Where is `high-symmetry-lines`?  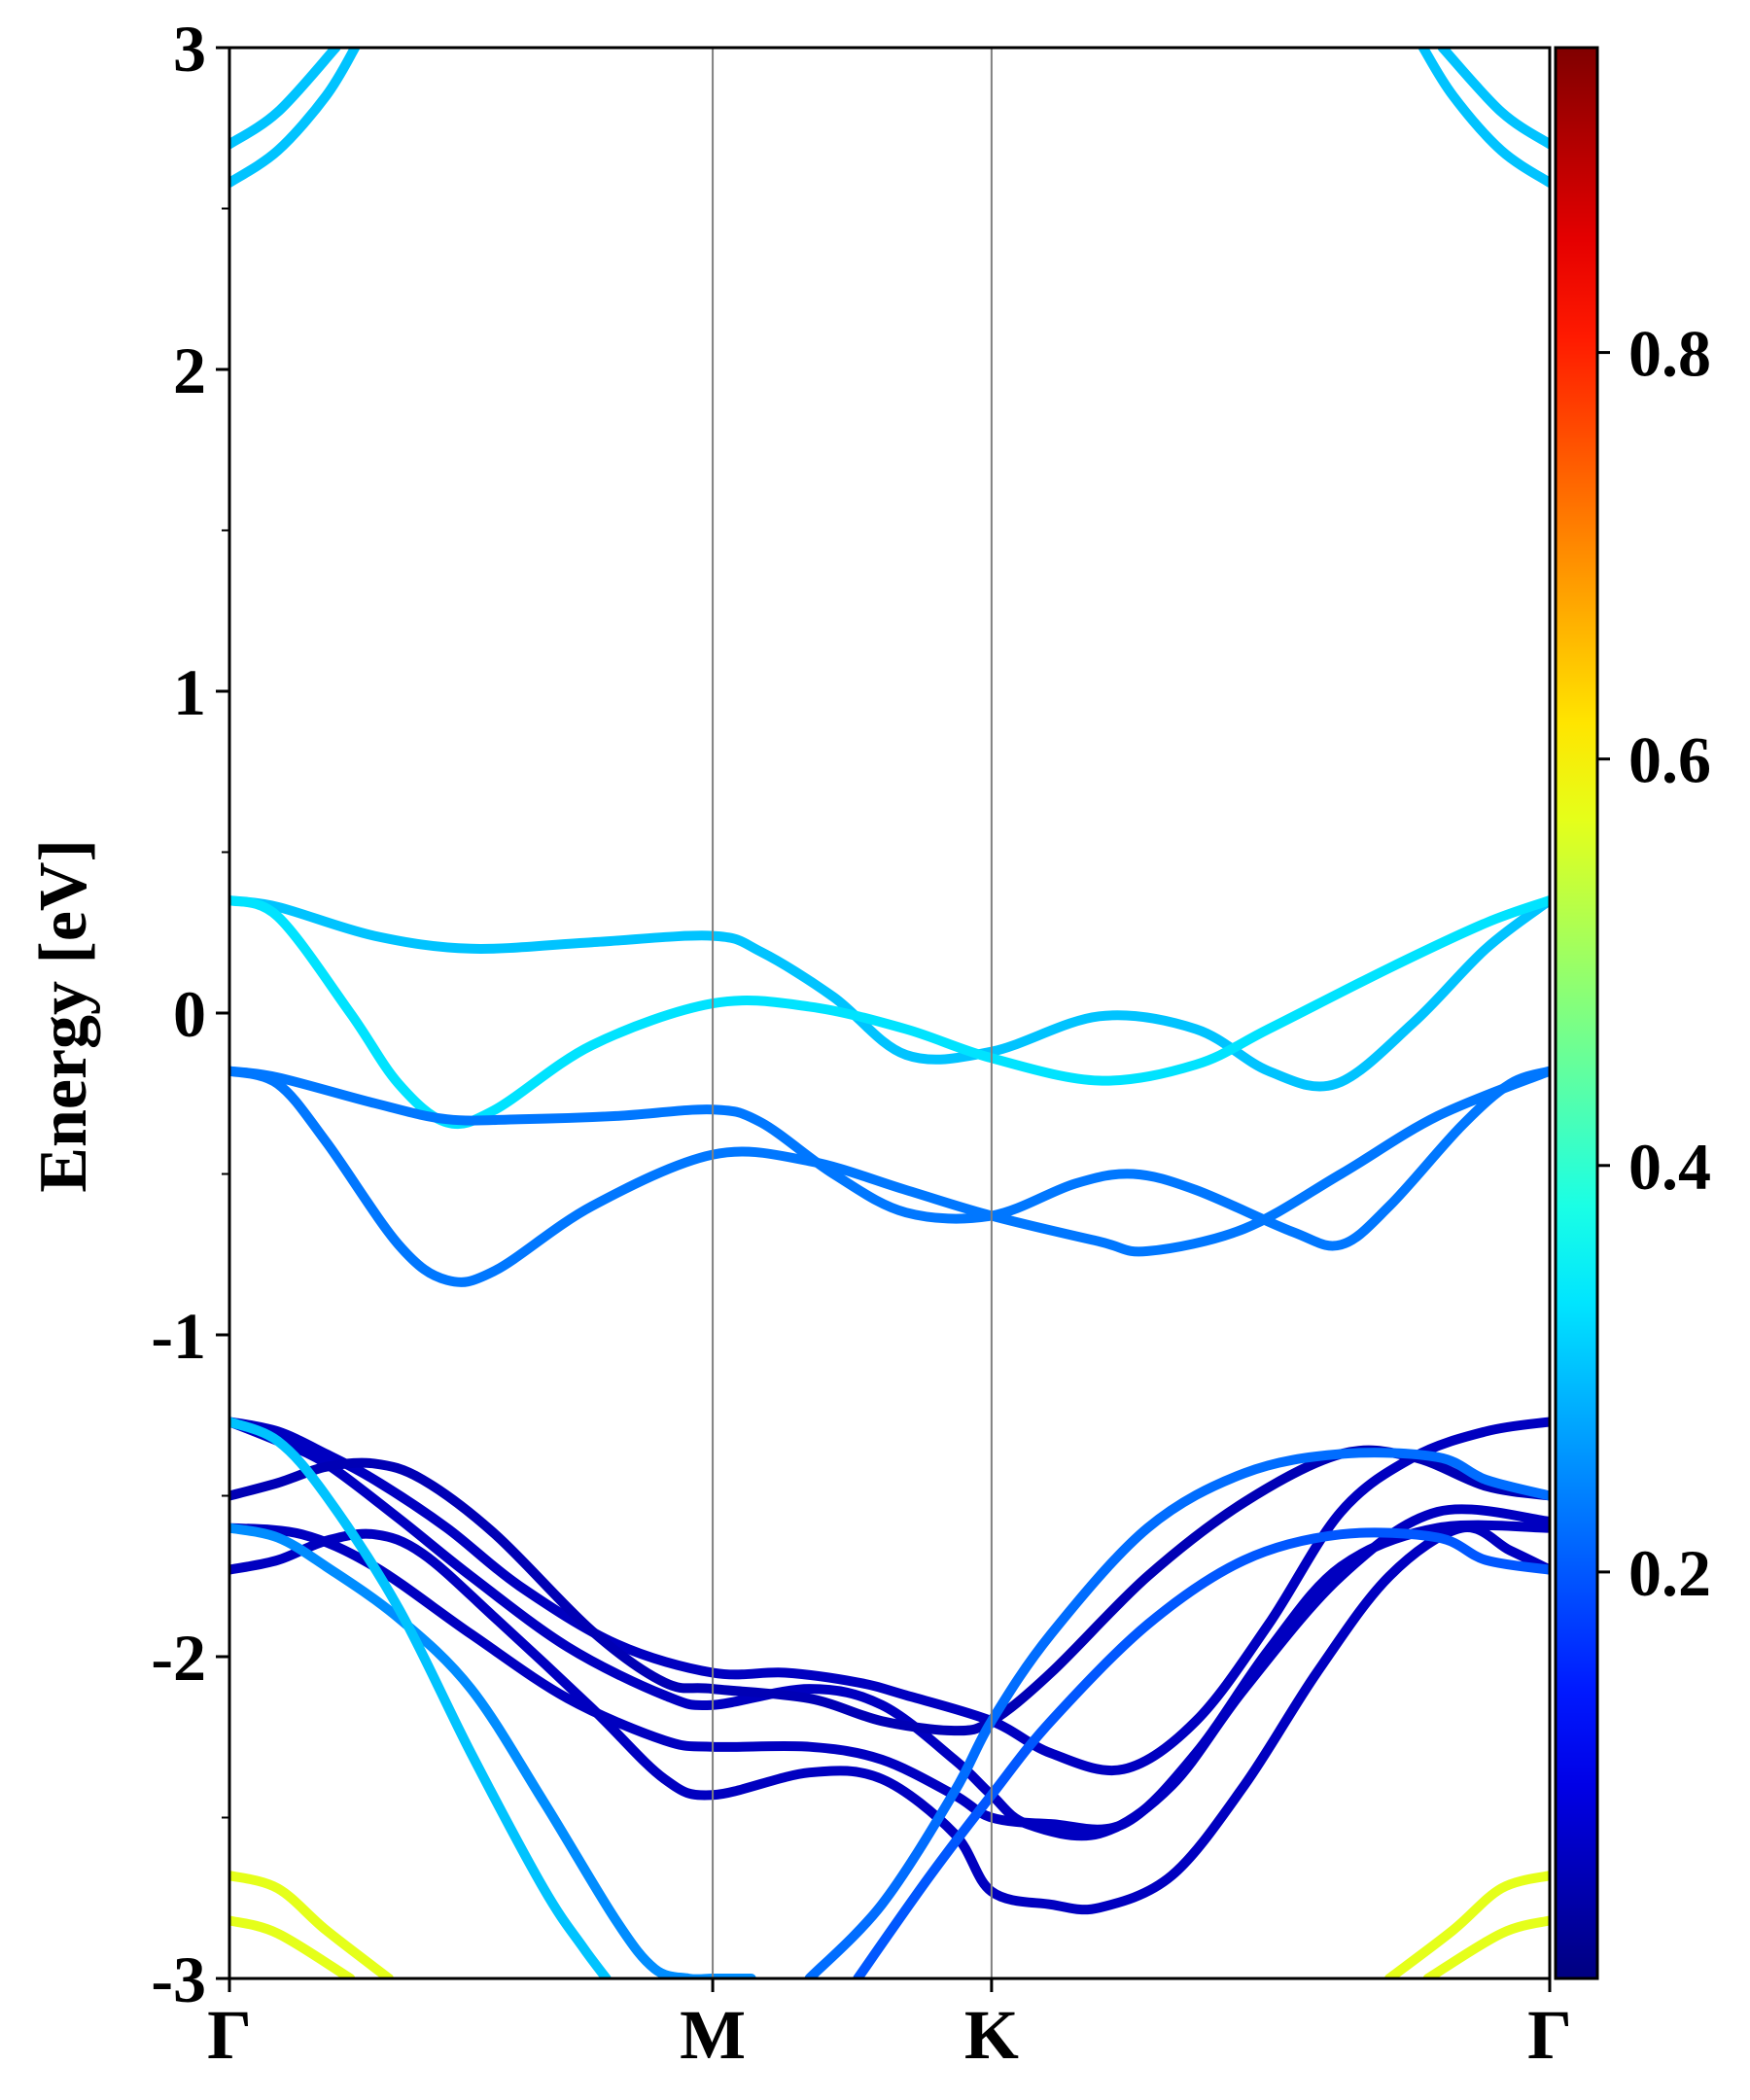
high-symmetry-lines is located at coordinates (852, 1013).